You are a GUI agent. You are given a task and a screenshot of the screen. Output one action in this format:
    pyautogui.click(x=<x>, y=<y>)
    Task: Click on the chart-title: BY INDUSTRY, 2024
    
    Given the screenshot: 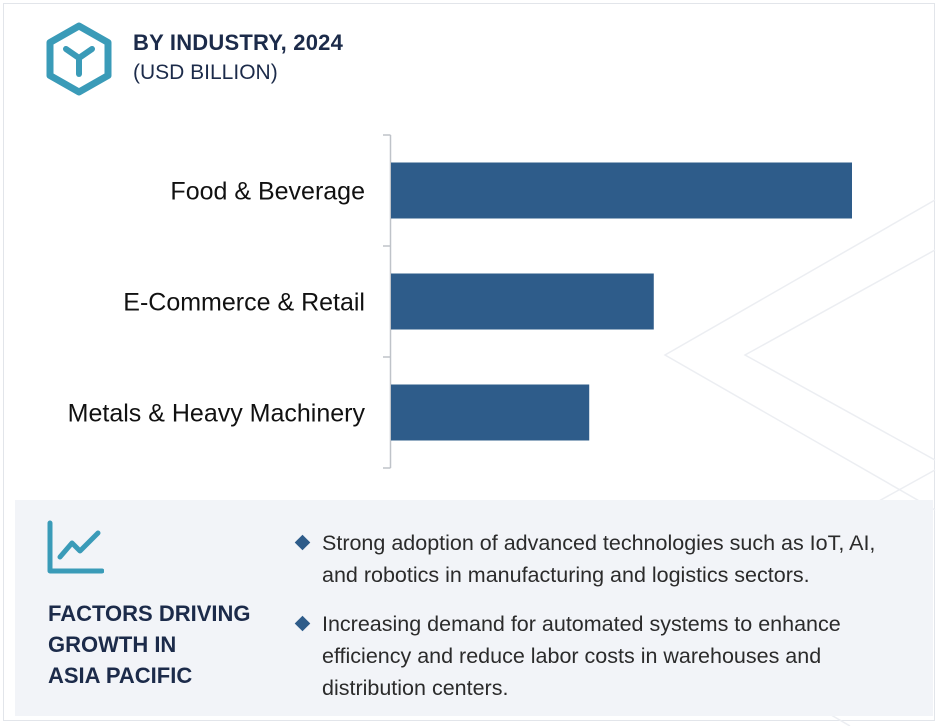 What is the action you would take?
    pyautogui.click(x=238, y=42)
    